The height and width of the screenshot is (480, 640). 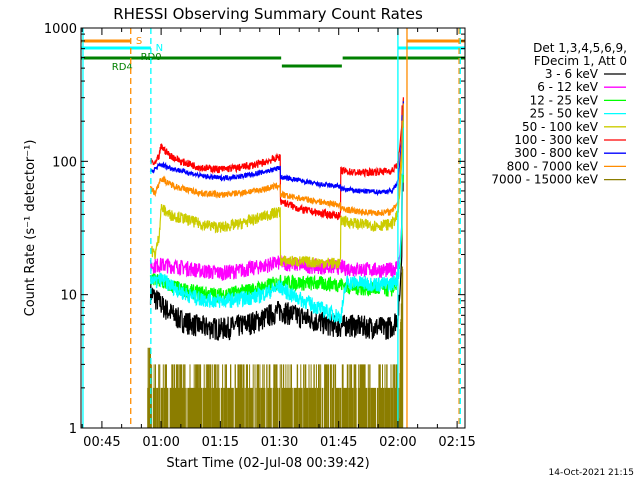 I want to click on series-50-100-kev-line, so click(x=277, y=184).